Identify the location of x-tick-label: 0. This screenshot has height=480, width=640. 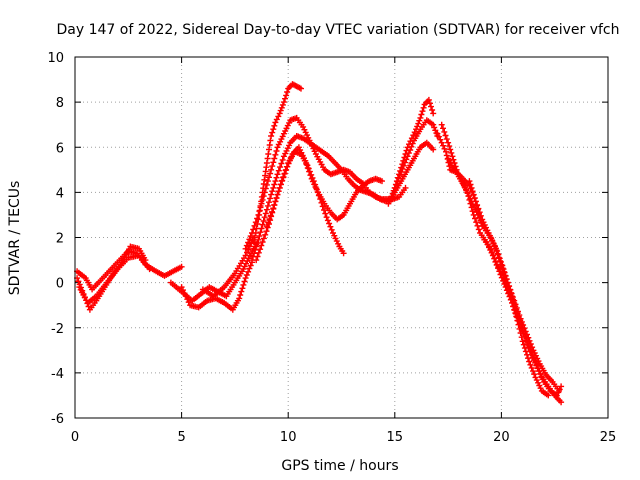
(75, 437).